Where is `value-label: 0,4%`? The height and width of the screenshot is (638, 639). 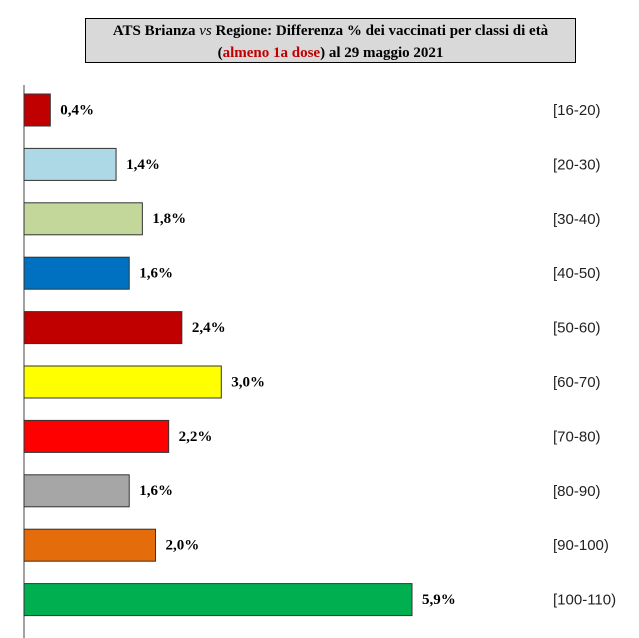 value-label: 0,4% is located at coordinates (77, 110).